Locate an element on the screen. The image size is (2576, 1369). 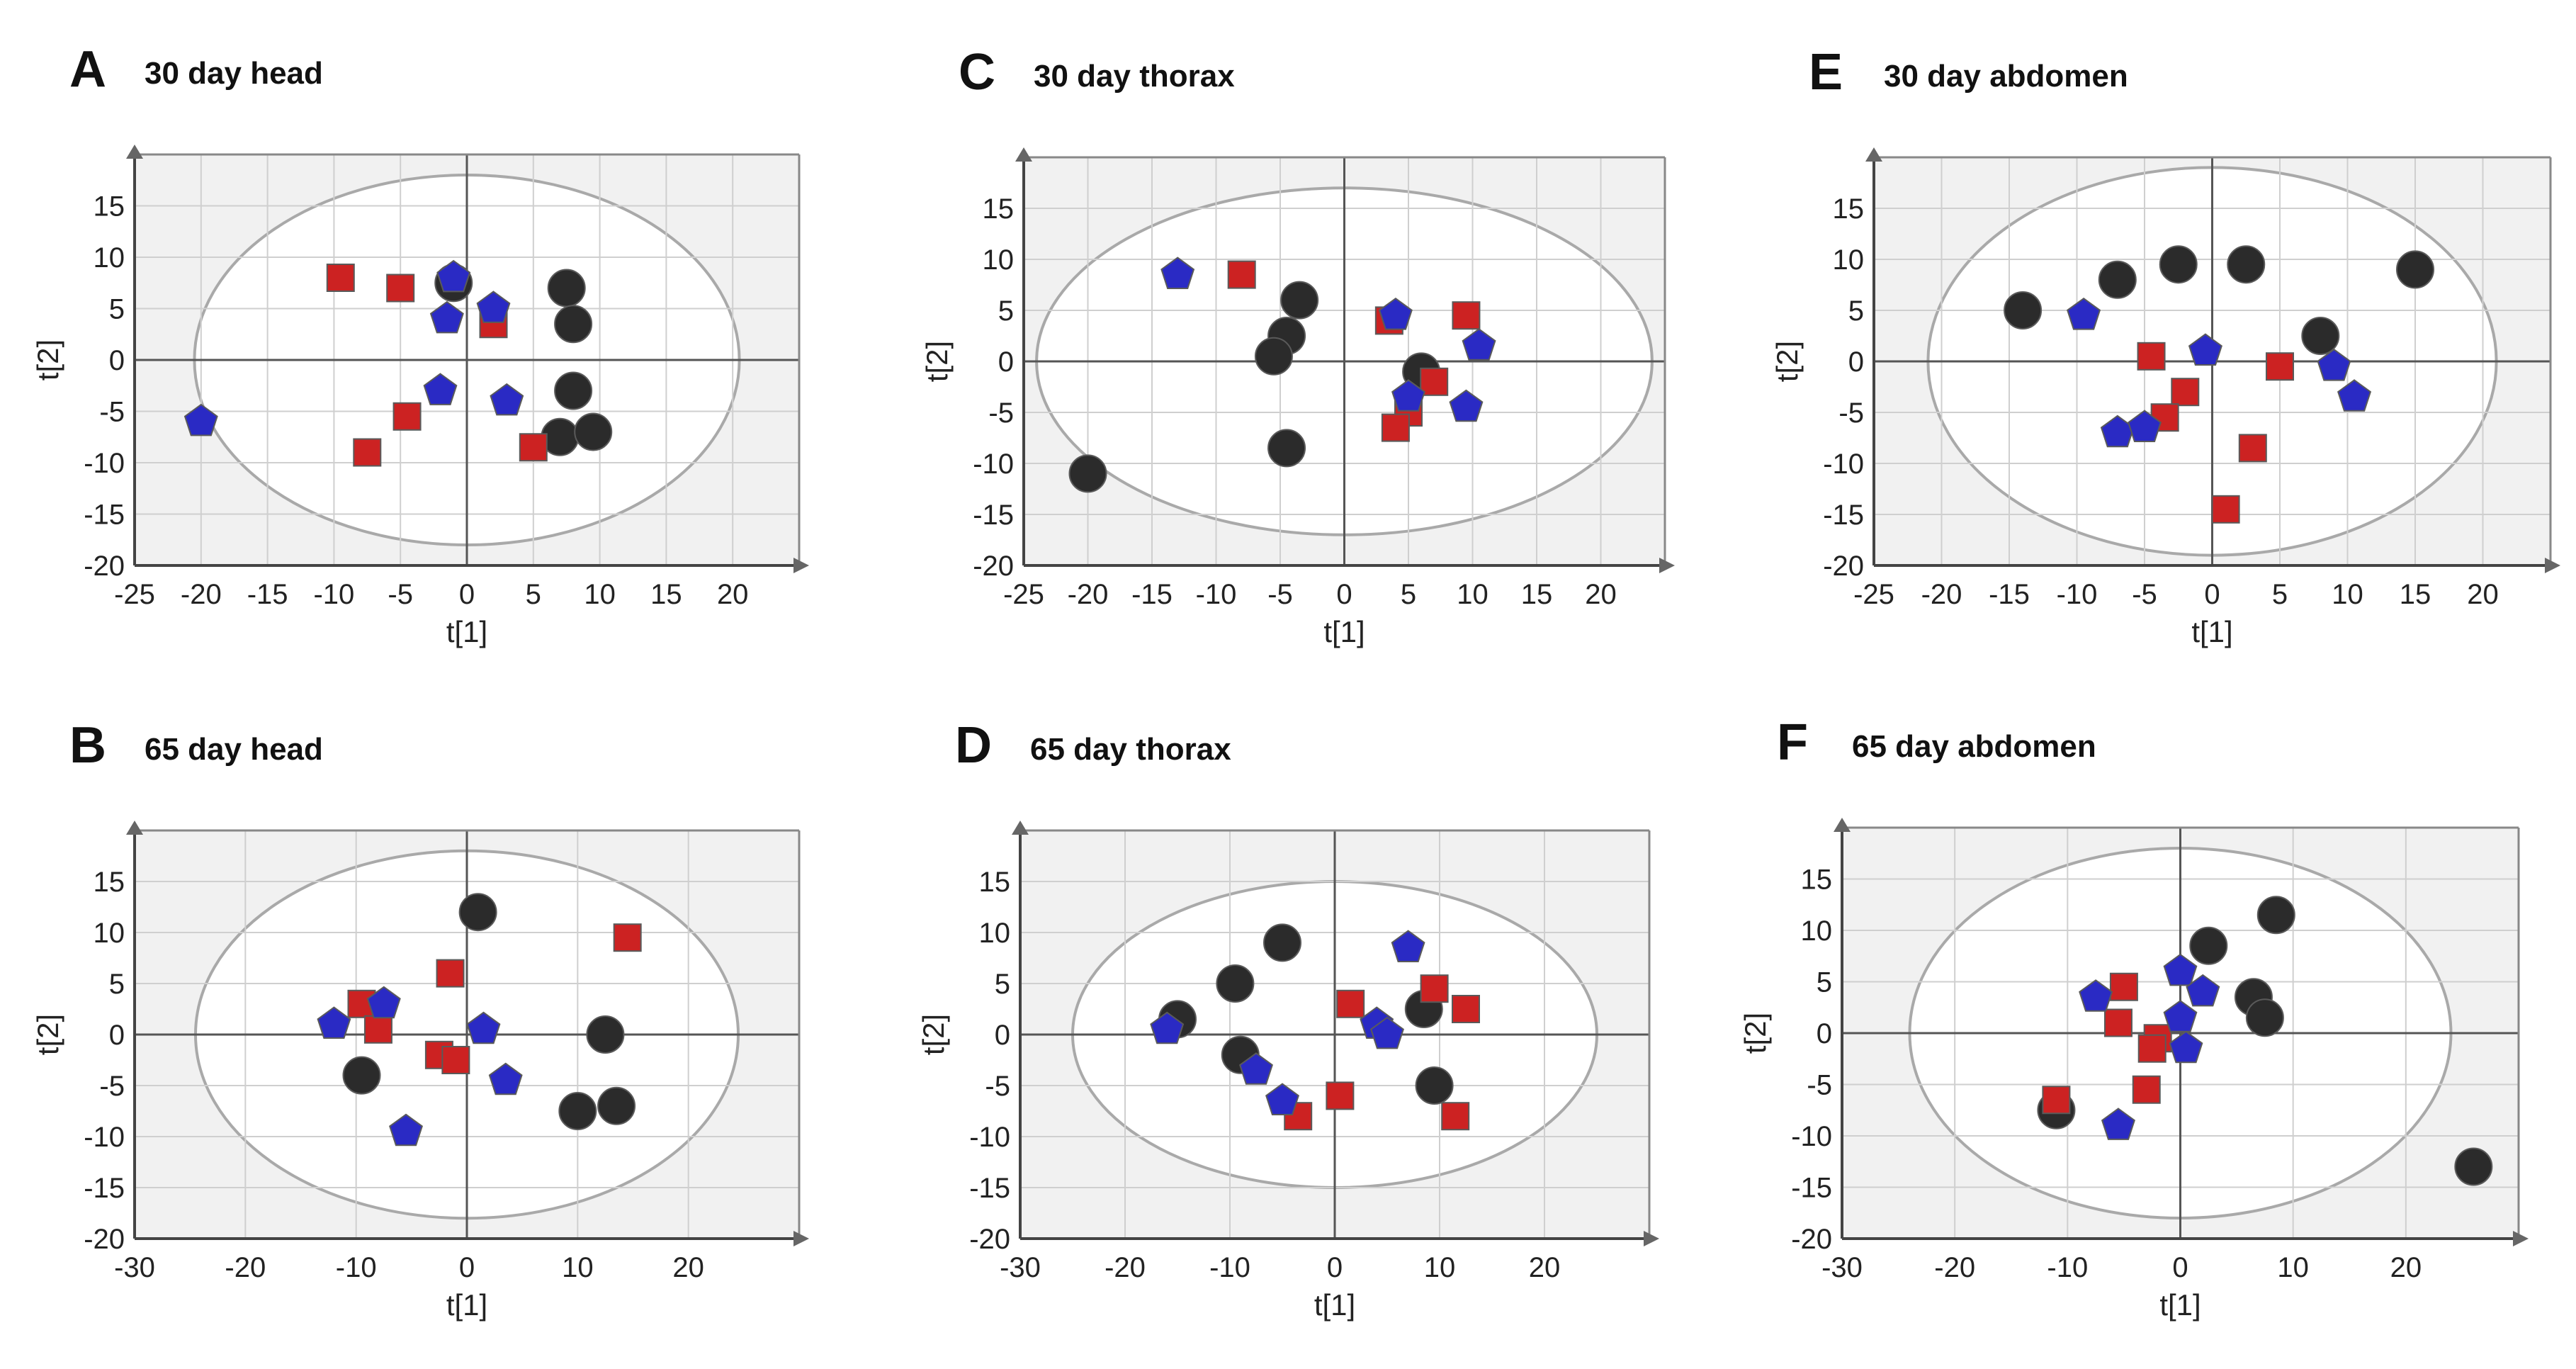
panel-letter: D is located at coordinates (973, 745).